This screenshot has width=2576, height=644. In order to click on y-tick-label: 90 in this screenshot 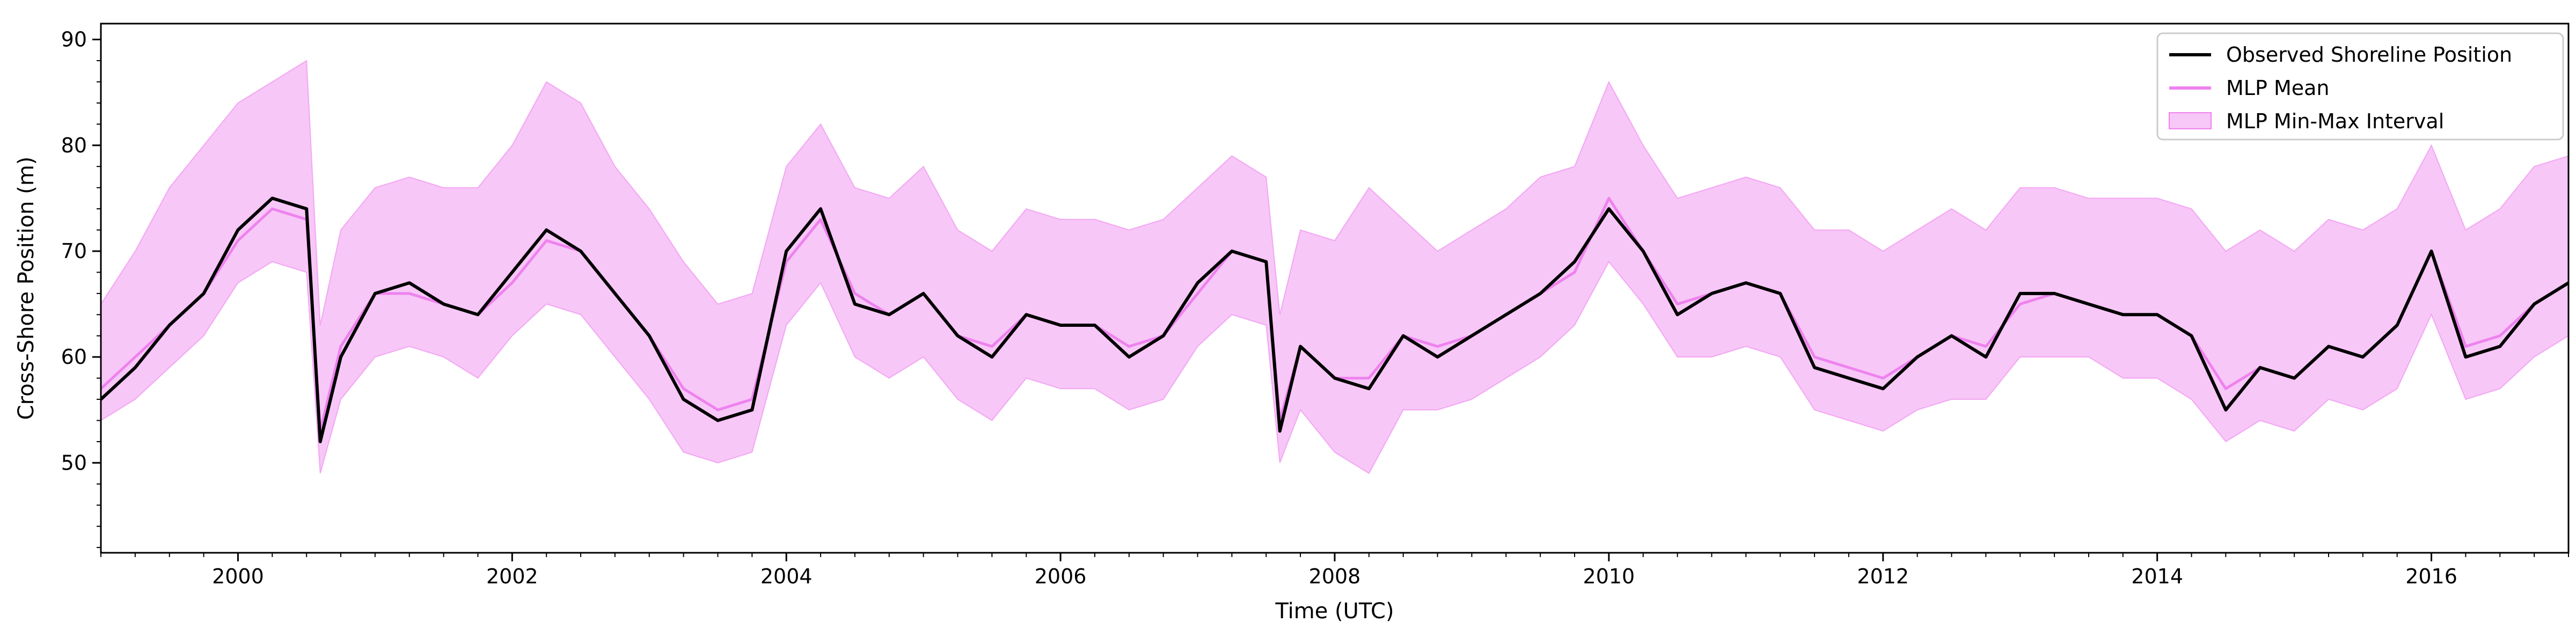, I will do `click(74, 40)`.